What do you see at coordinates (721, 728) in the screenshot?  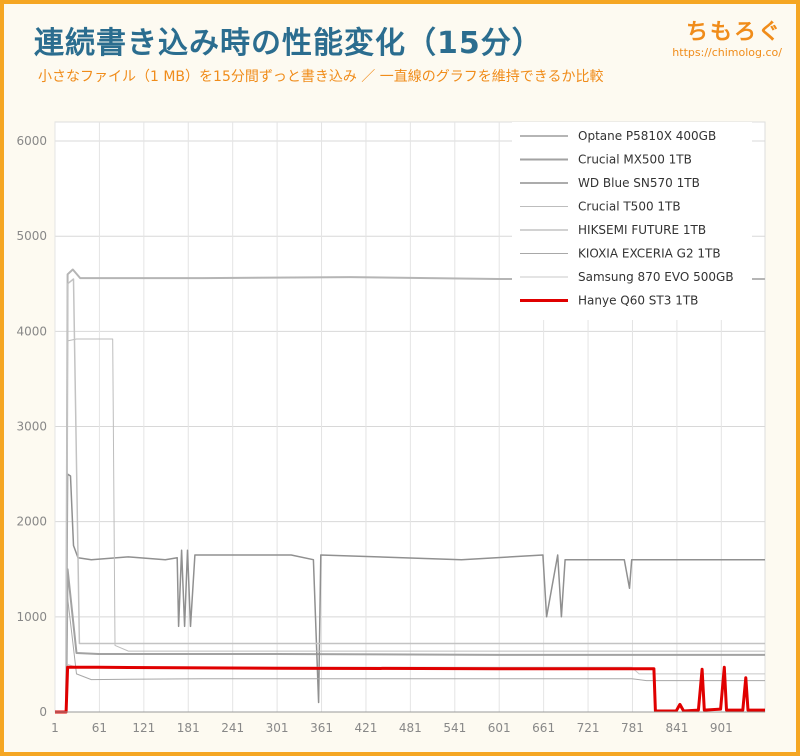 I see `x-tick-label: 901` at bounding box center [721, 728].